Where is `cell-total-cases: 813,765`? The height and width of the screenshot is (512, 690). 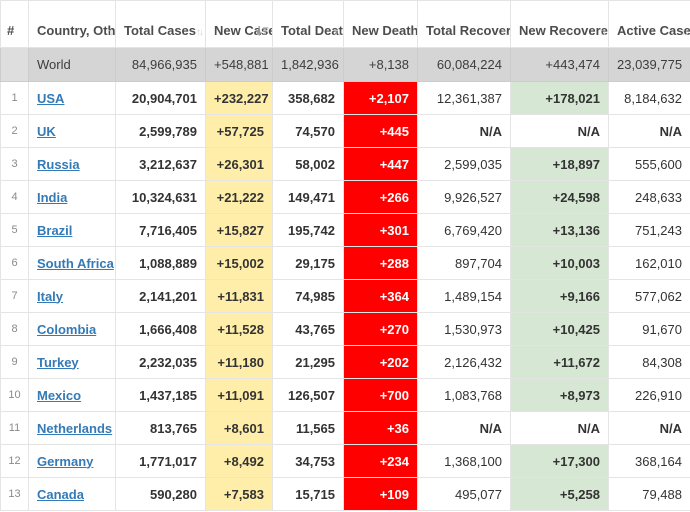
cell-total-cases: 813,765 is located at coordinates (160, 428).